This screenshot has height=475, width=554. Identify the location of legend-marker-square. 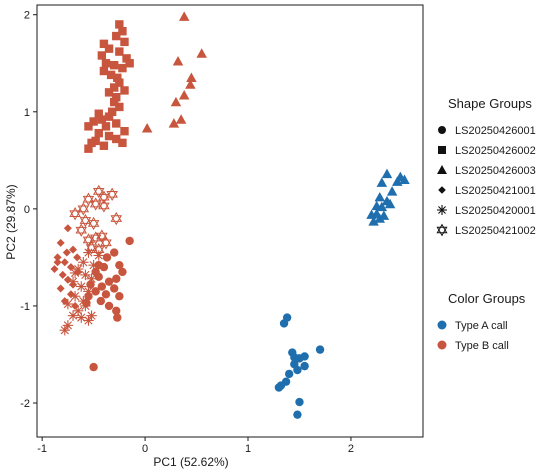
(442, 150).